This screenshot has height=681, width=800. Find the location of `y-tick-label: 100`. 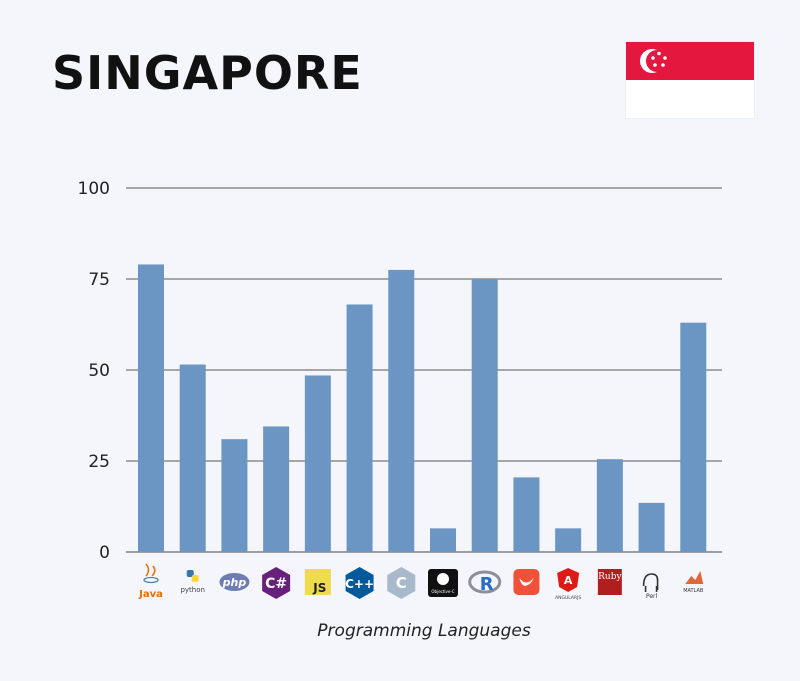

y-tick-label: 100 is located at coordinates (94, 189).